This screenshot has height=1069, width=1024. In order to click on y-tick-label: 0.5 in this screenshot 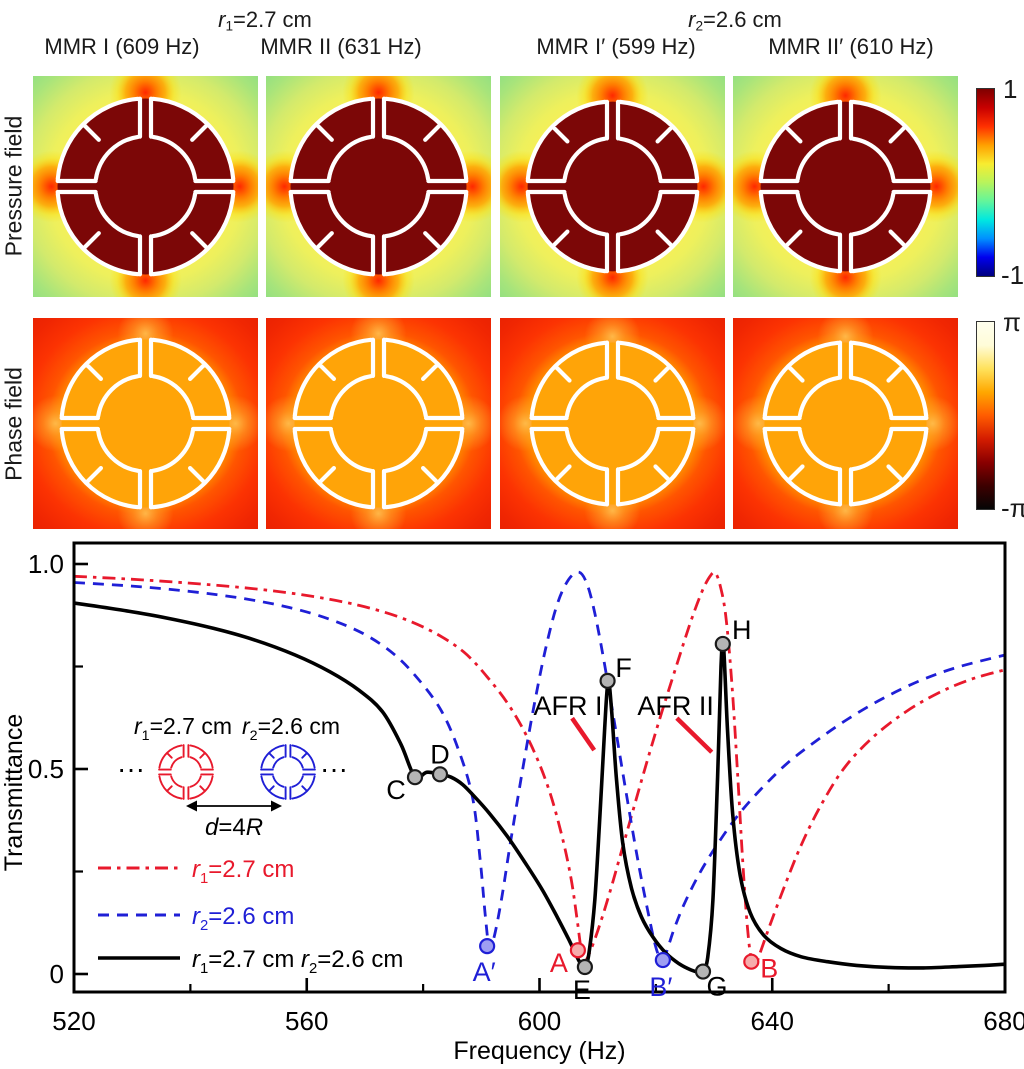, I will do `click(46, 769)`.